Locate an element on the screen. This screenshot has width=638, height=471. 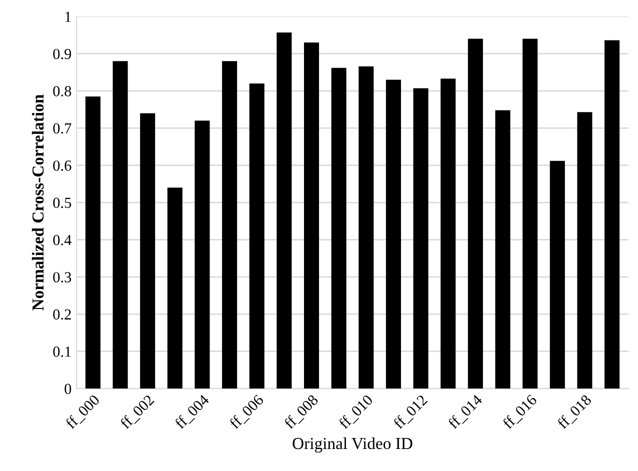
y-tick-label: 0.6 is located at coordinates (62, 165).